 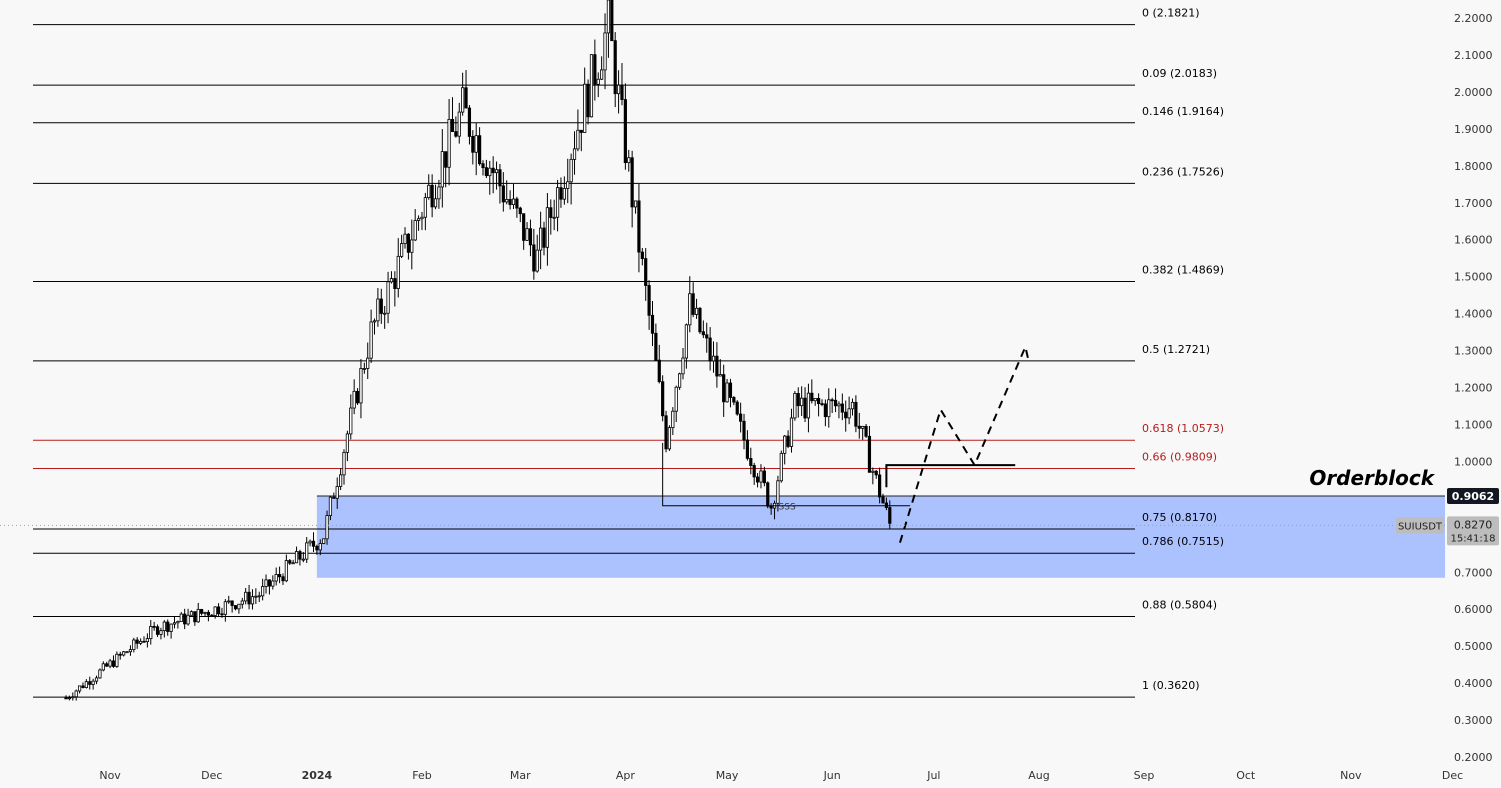 I want to click on orderblock-title: Orderblock, so click(x=1372, y=478).